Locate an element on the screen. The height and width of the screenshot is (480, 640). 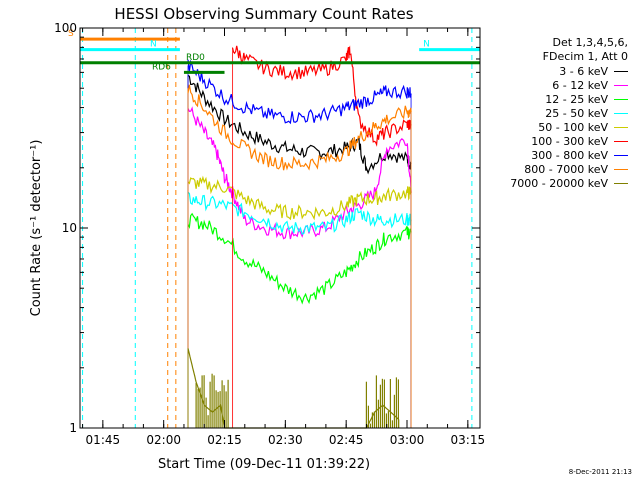
legend-entry: 6 - 12 keV is located at coordinates (558, 85).